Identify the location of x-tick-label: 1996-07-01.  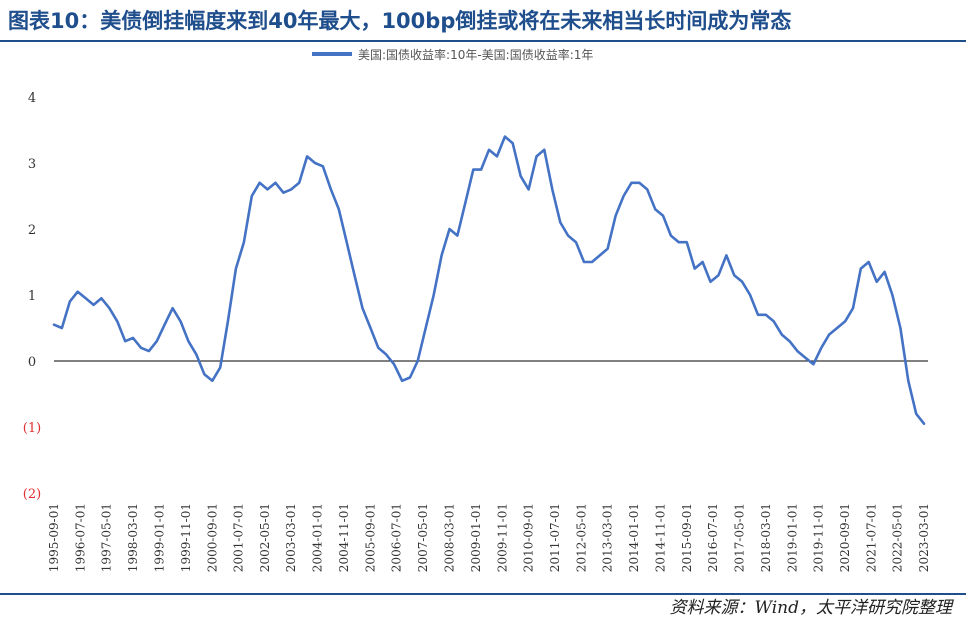
(80, 537).